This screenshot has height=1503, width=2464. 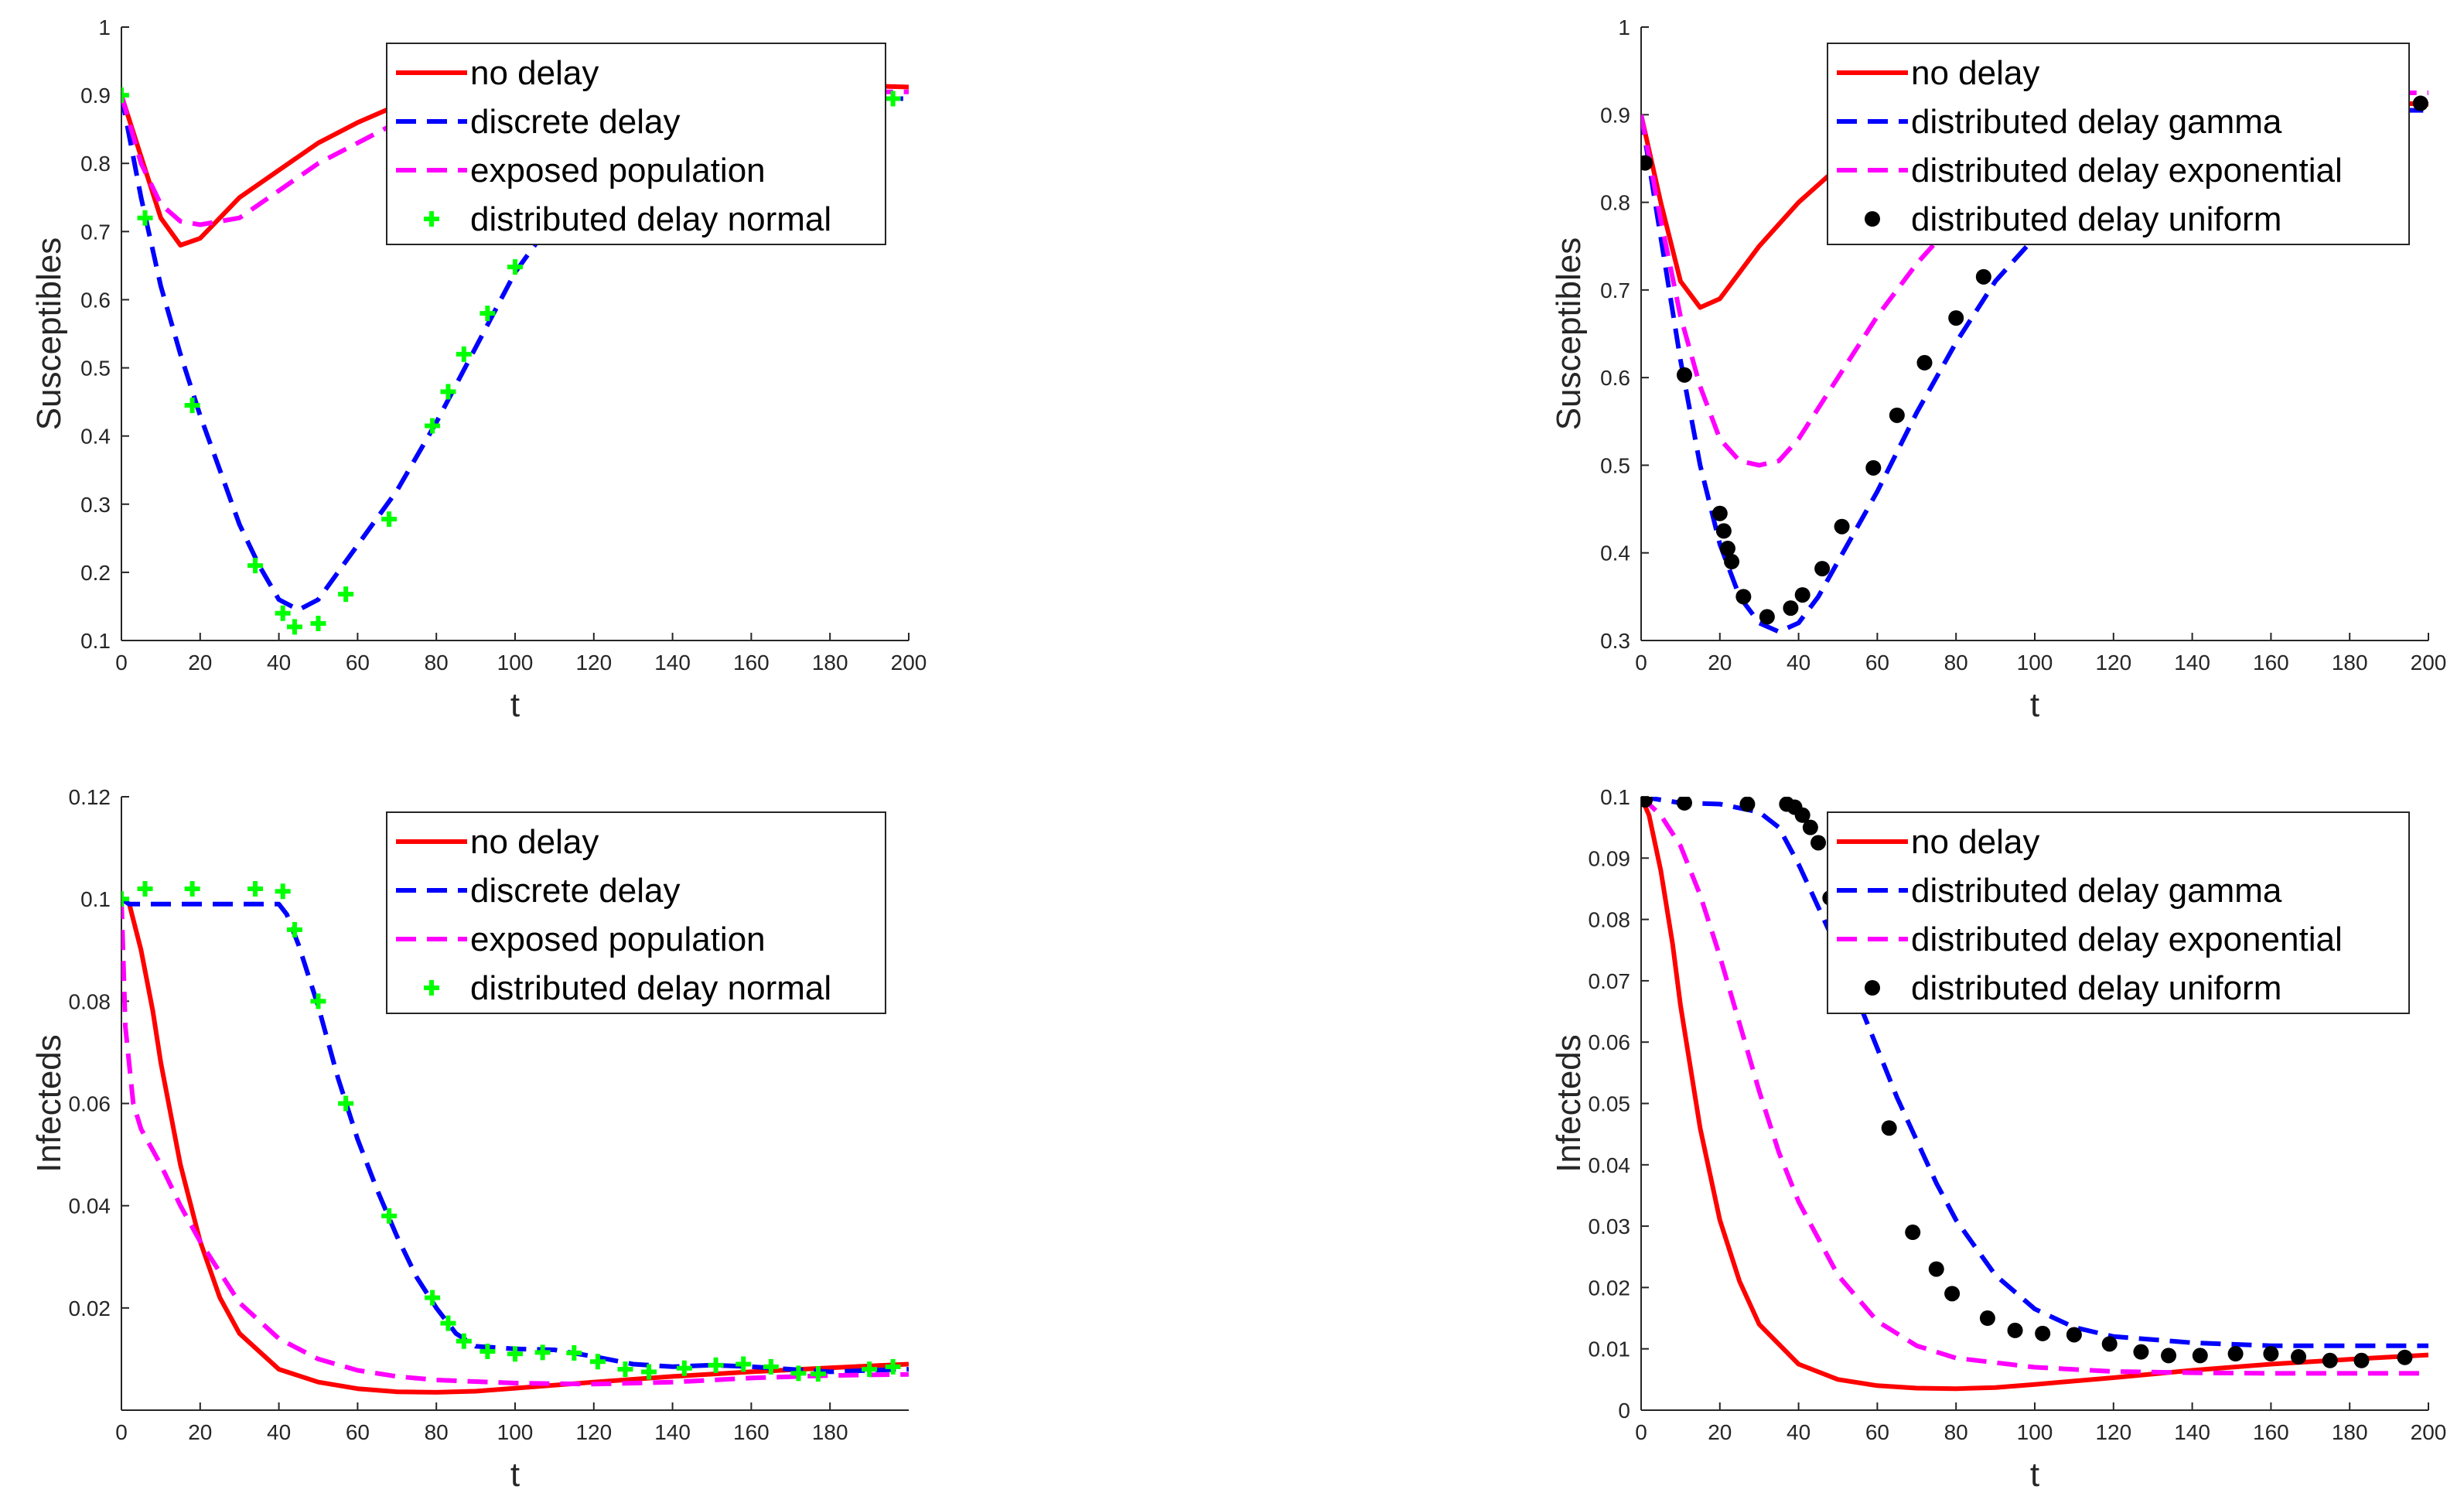 What do you see at coordinates (2035, 705) in the screenshot?
I see `x-axis-title: t` at bounding box center [2035, 705].